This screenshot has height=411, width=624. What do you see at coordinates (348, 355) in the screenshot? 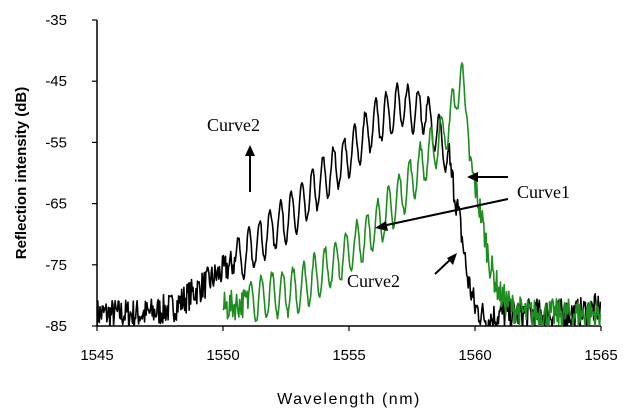
I see `x-tick-label: 1555` at bounding box center [348, 355].